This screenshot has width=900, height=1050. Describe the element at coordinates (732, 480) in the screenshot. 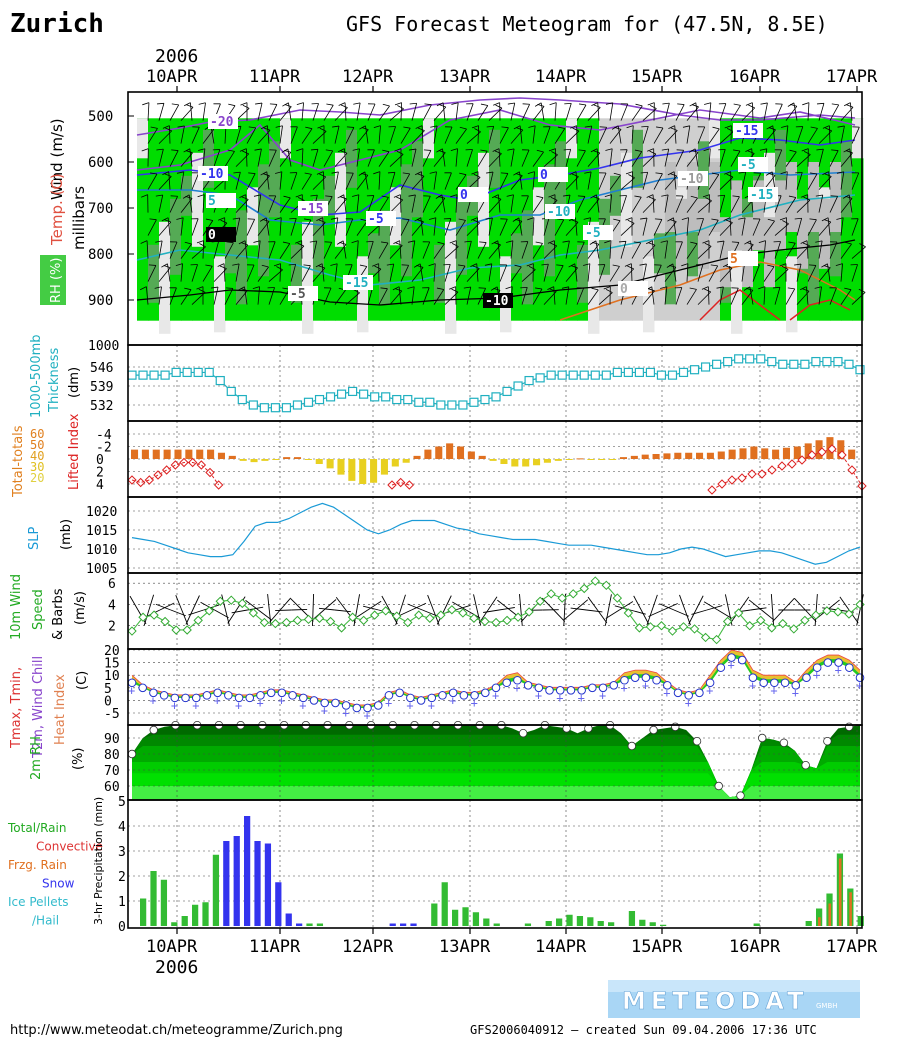

I see `total-totals-point` at that location.